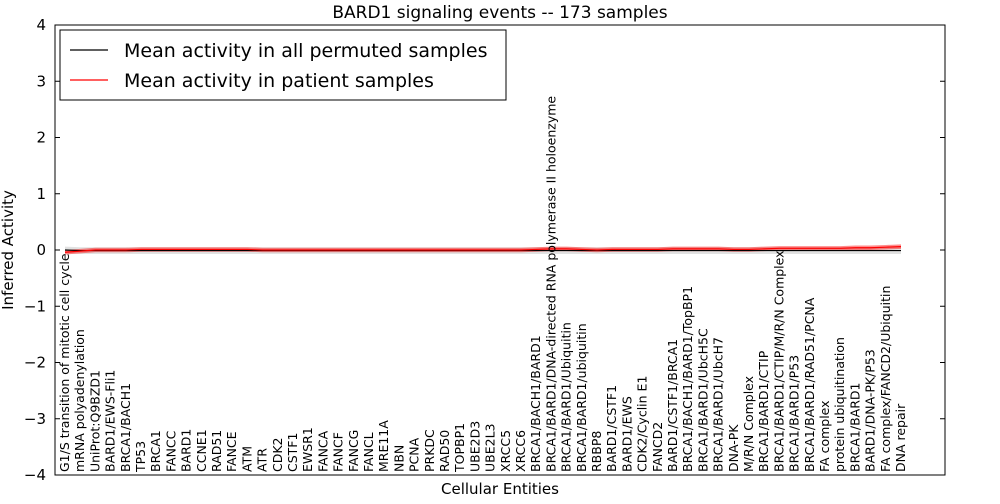 The width and height of the screenshot is (1000, 504). I want to click on x-tick-label: BARD1/CSTF1/BRCA1, so click(672, 405).